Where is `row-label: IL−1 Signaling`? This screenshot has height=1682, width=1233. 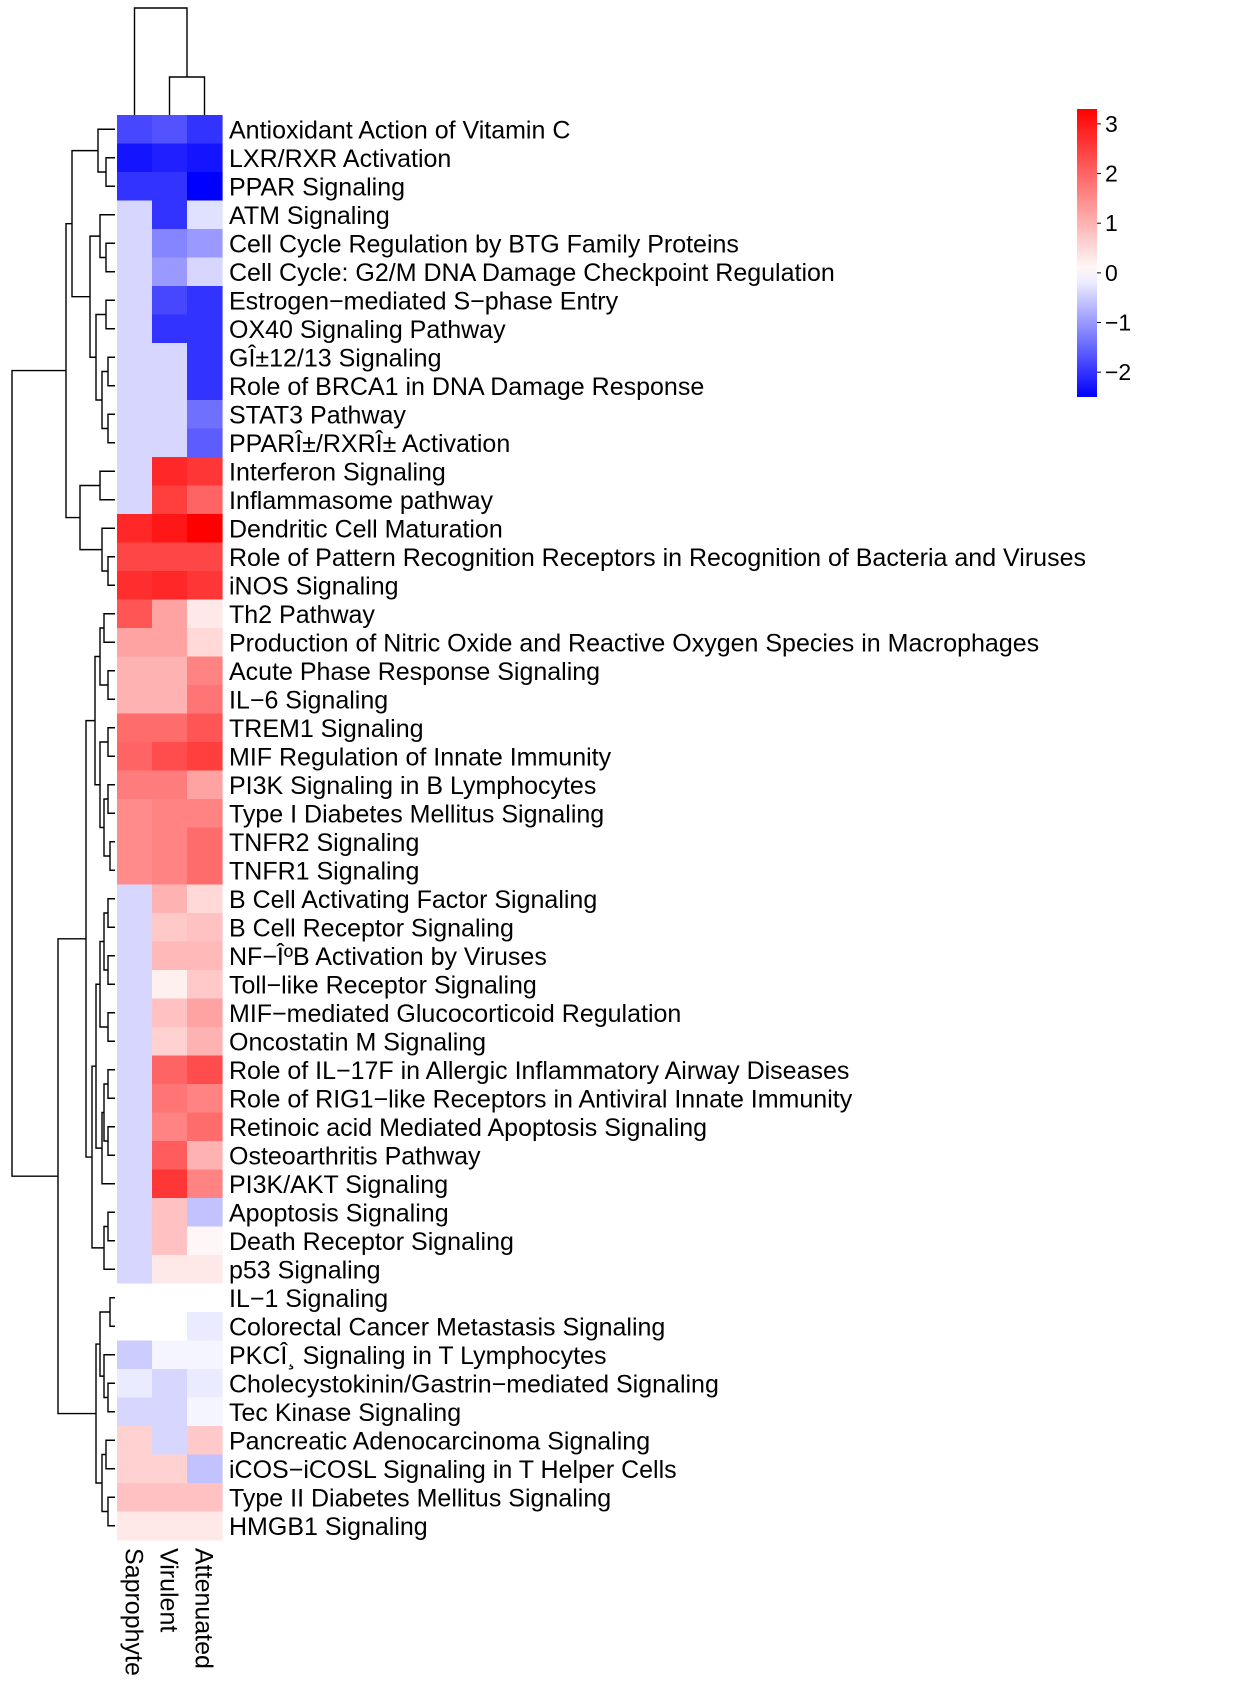
row-label: IL−1 Signaling is located at coordinates (308, 1299).